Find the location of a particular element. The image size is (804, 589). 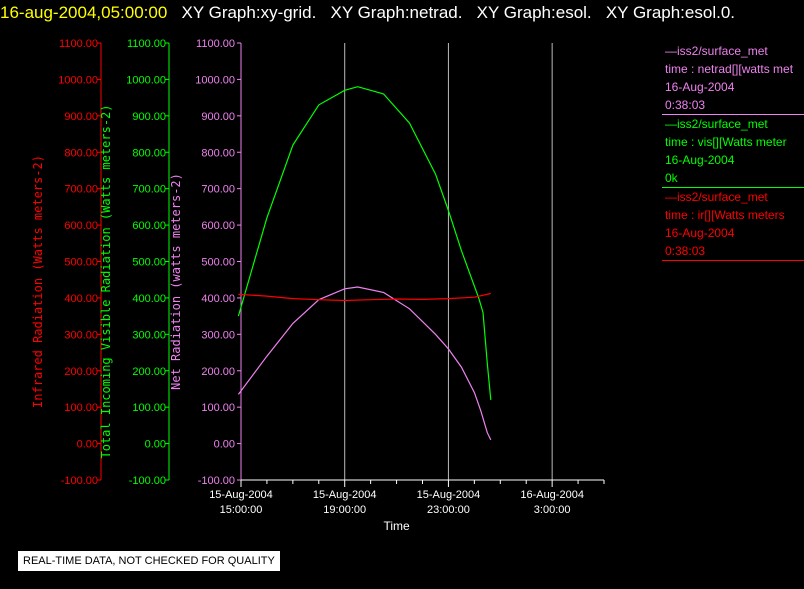

x-tick-label-time: 3:00:00 is located at coordinates (552, 510).